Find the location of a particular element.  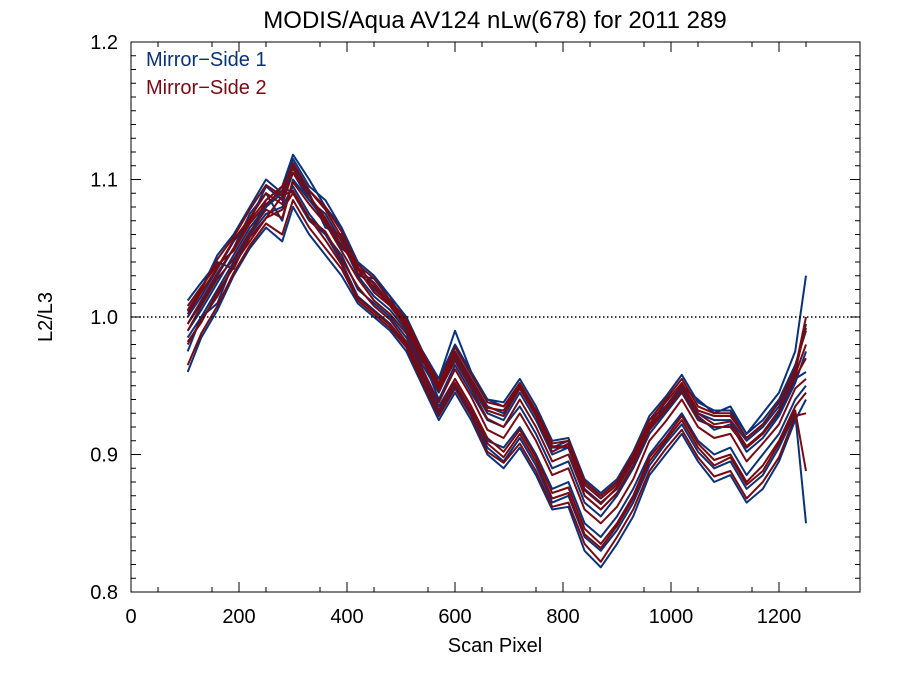

x-tick-label: 600 is located at coordinates (454, 617).